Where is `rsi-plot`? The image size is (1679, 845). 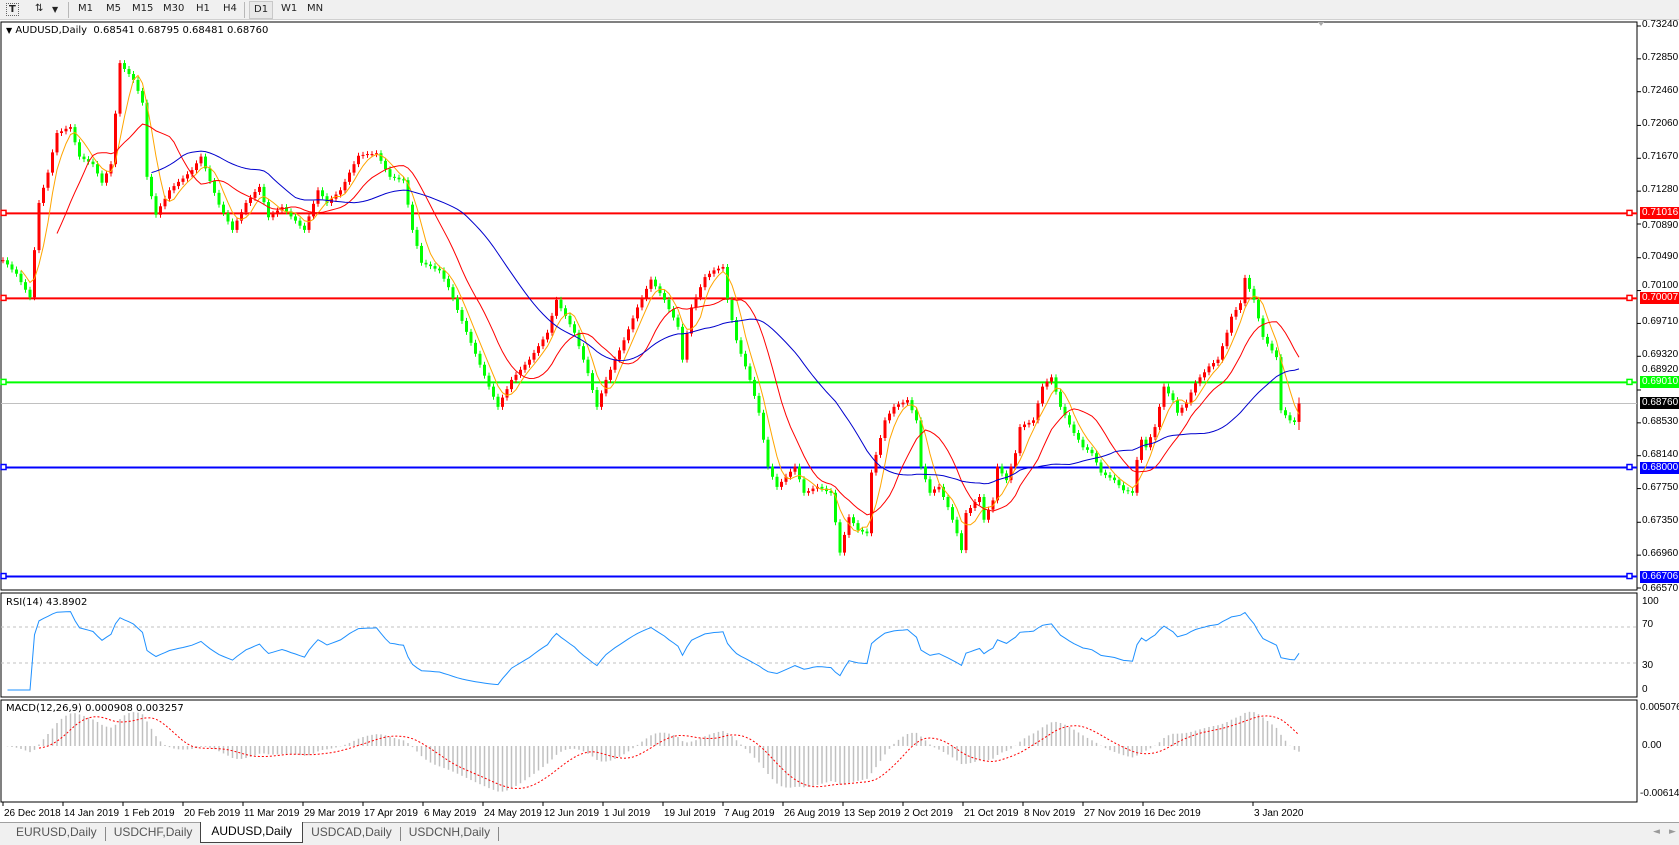
rsi-plot is located at coordinates (819, 651).